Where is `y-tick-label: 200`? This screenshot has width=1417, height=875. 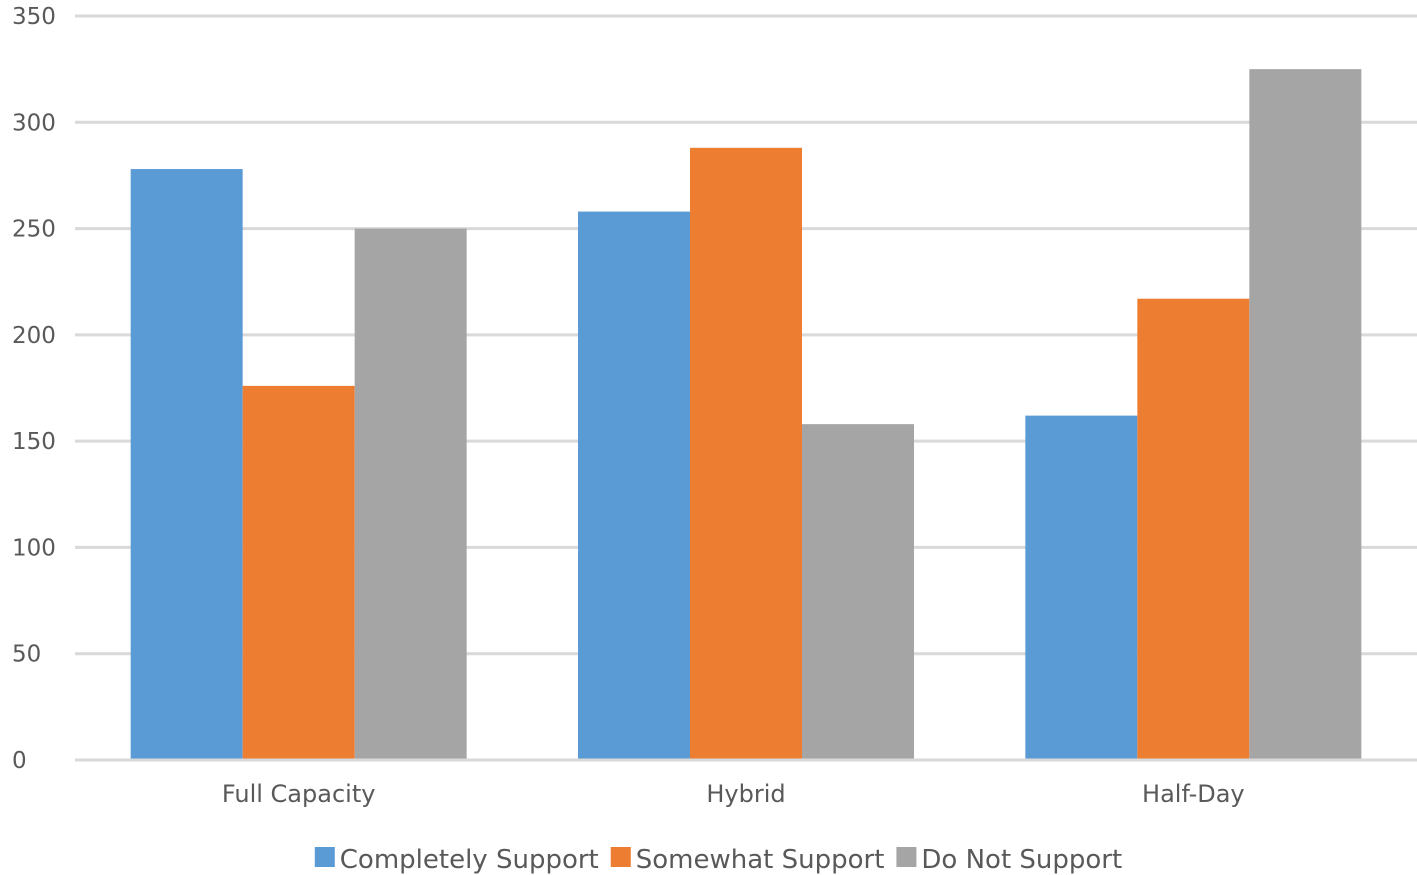
y-tick-label: 200 is located at coordinates (34, 336).